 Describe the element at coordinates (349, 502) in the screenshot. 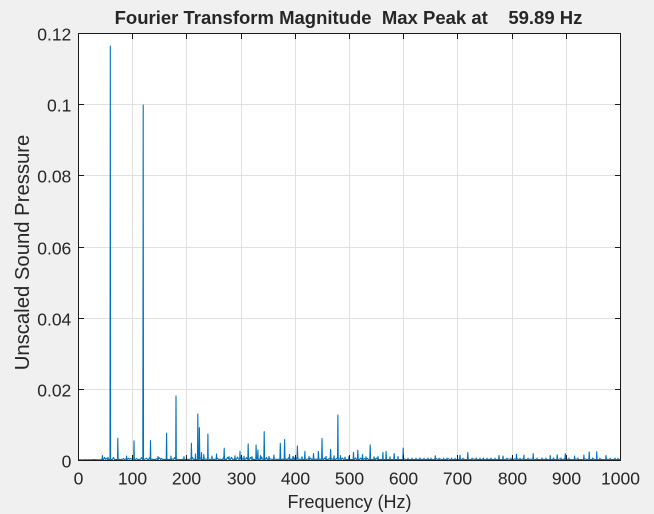

I see `svg-text: Frequency (Hz)` at that location.